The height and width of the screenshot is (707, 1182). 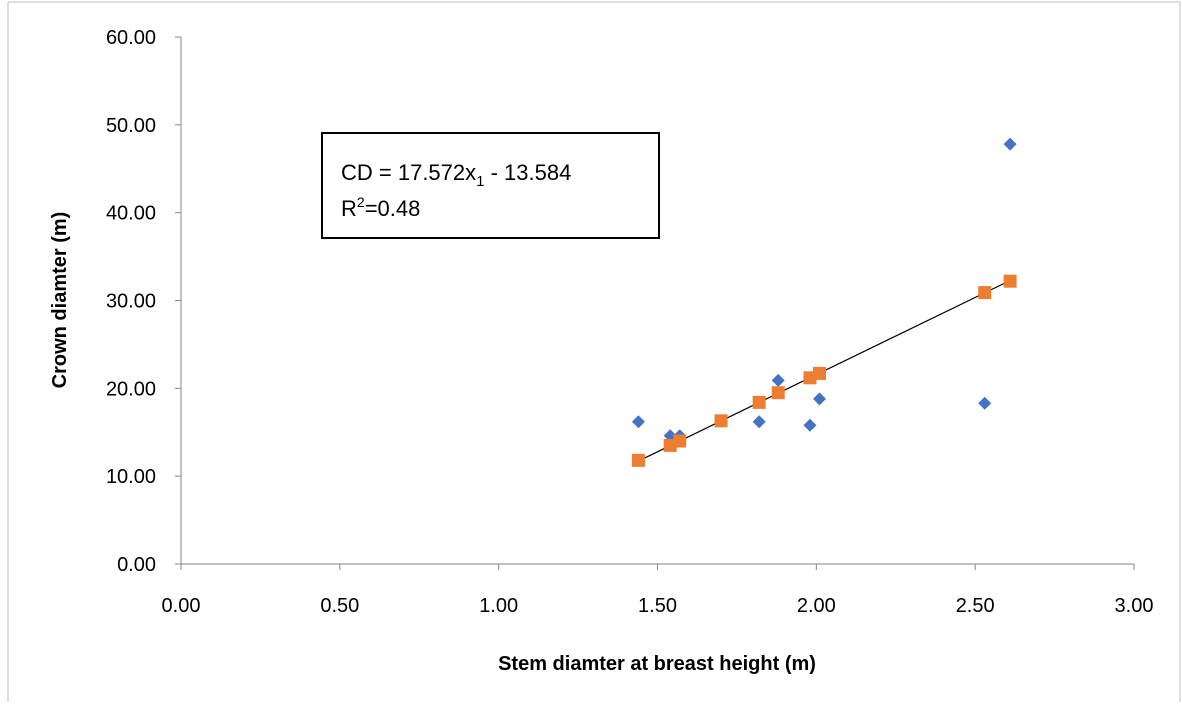 I want to click on r2-value: =0.48, so click(x=393, y=208).